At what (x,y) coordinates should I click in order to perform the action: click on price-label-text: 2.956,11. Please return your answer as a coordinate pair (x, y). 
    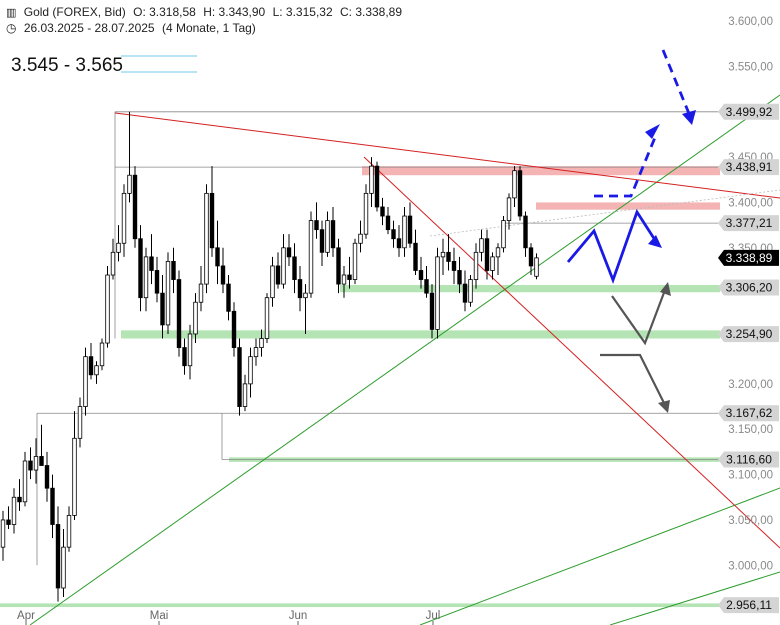
    Looking at the image, I should click on (749, 605).